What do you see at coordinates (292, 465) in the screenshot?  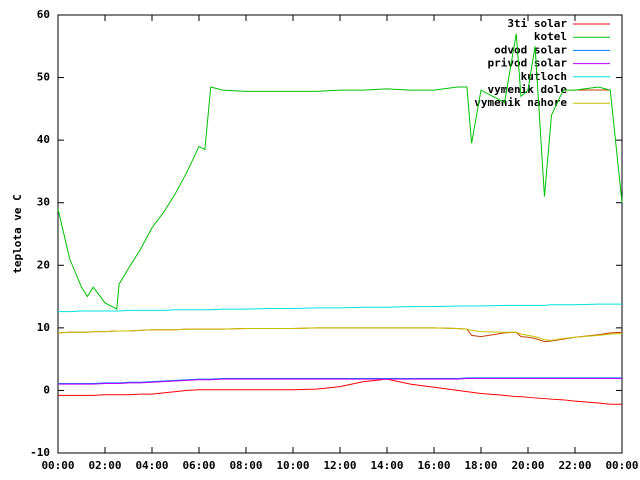 I see `x-tick-label: 10:00` at bounding box center [292, 465].